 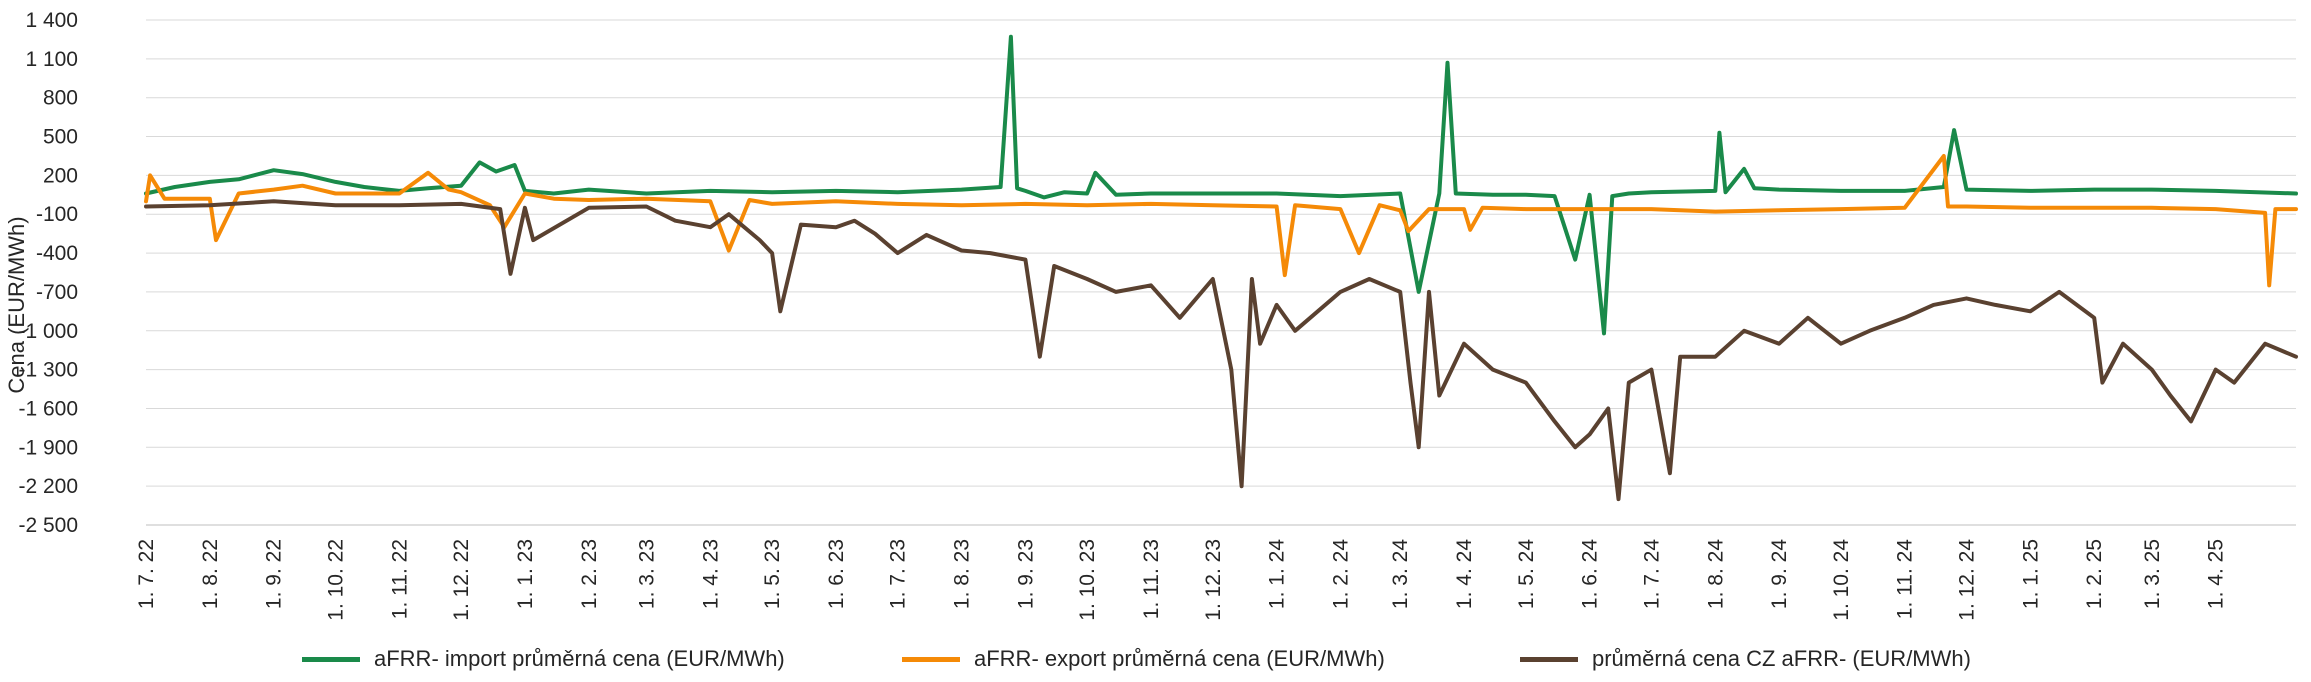 What do you see at coordinates (60, 175) in the screenshot?
I see `y-tick-label: 200` at bounding box center [60, 175].